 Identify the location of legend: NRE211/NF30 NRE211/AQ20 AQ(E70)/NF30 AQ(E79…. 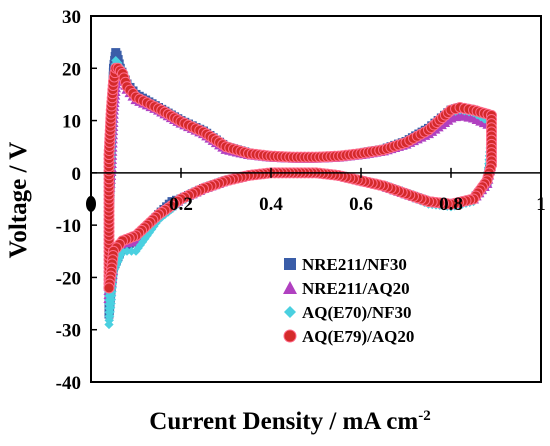
(348, 300).